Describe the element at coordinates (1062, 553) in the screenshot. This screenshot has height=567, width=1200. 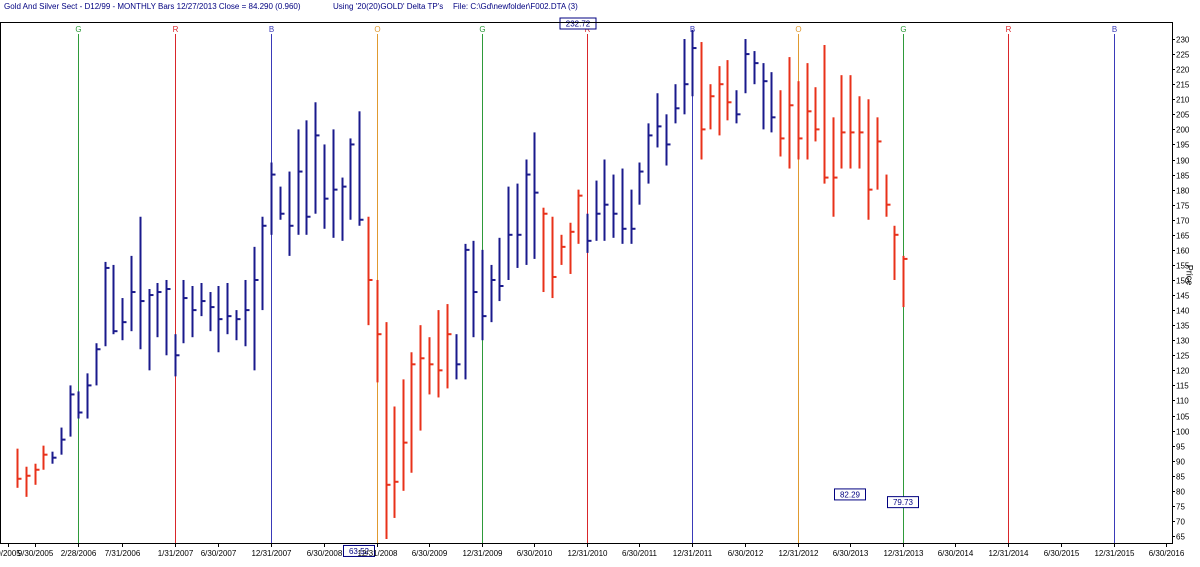
I see `x-tick-label-21: 6/30/2015` at that location.